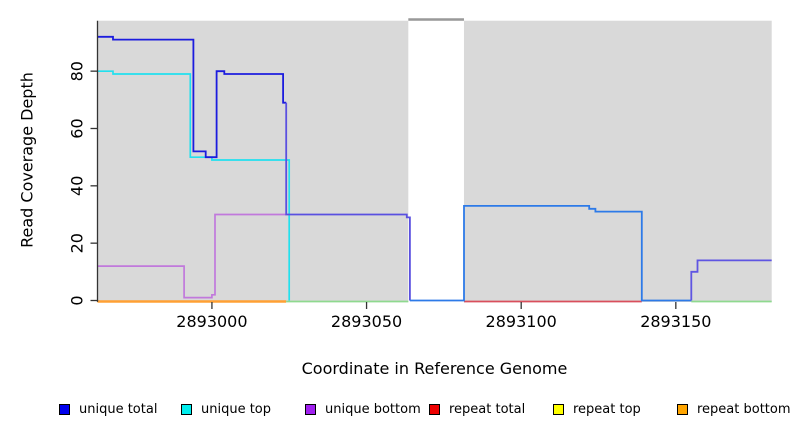  I want to click on y-tick-label: 40, so click(77, 186).